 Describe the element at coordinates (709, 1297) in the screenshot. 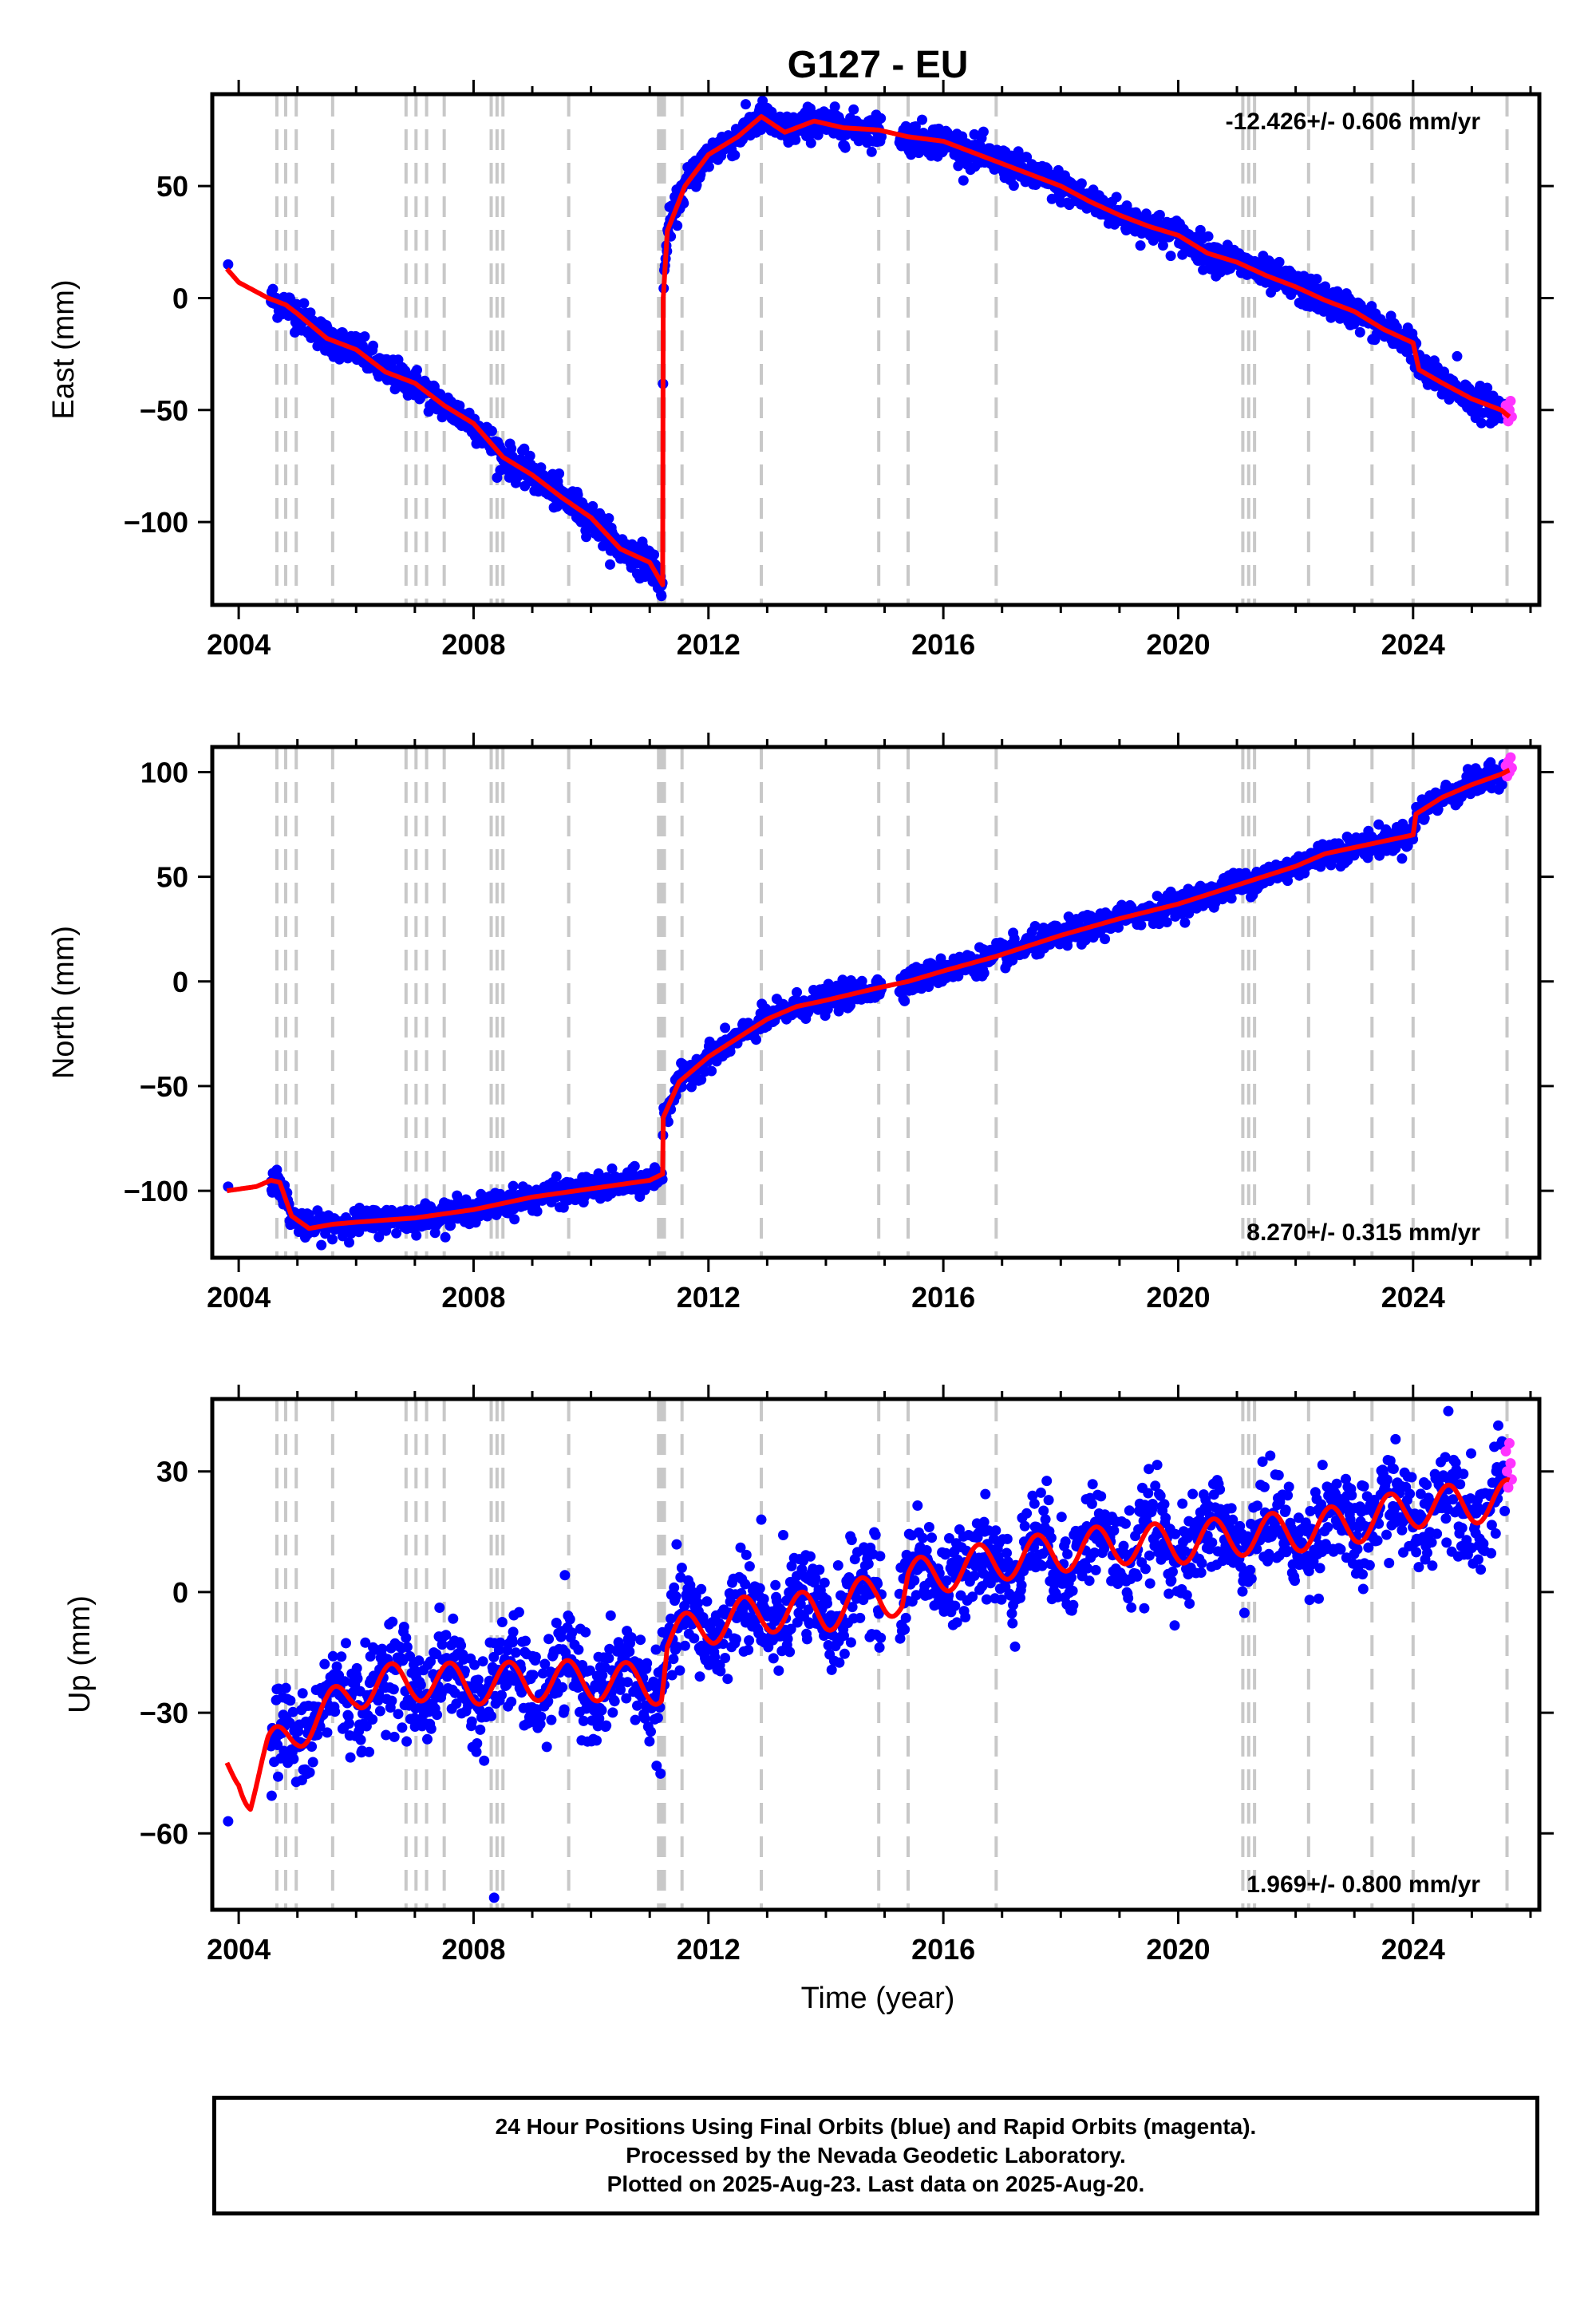

I see `x-tick-label: 2012` at that location.